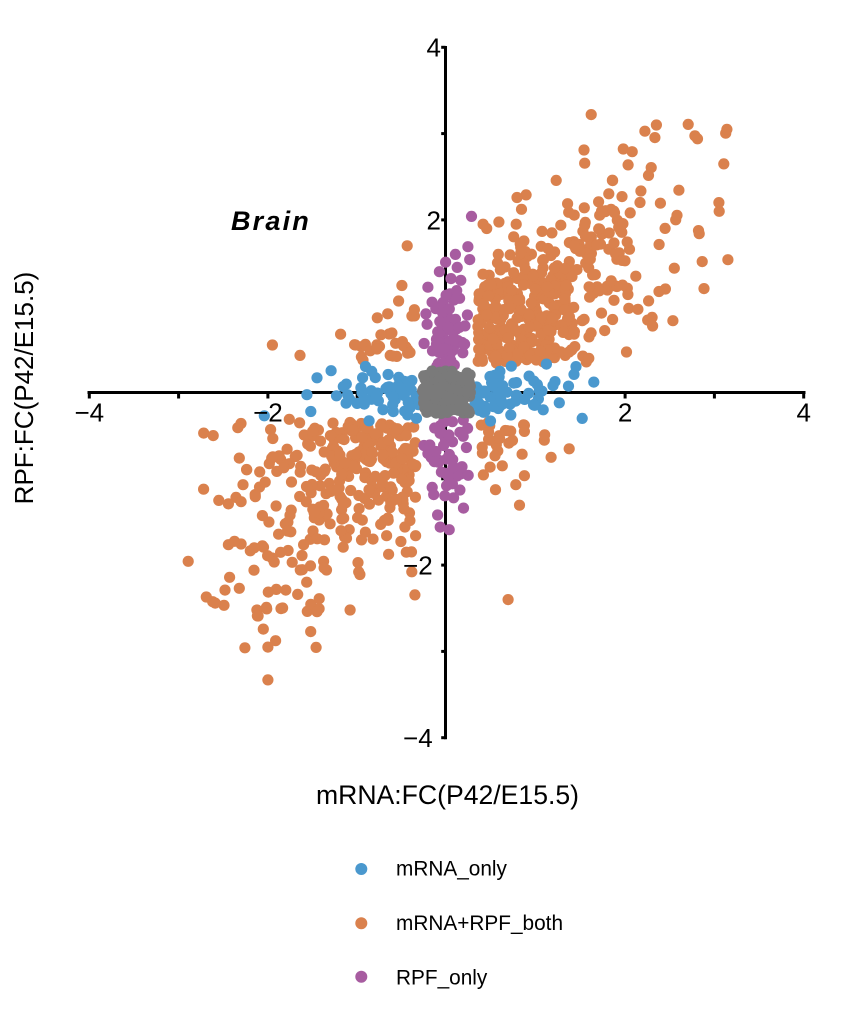 The height and width of the screenshot is (1024, 847). Describe the element at coordinates (447, 795) in the screenshot. I see `svg-text: mRNA:FC(P42/E15.5)` at that location.